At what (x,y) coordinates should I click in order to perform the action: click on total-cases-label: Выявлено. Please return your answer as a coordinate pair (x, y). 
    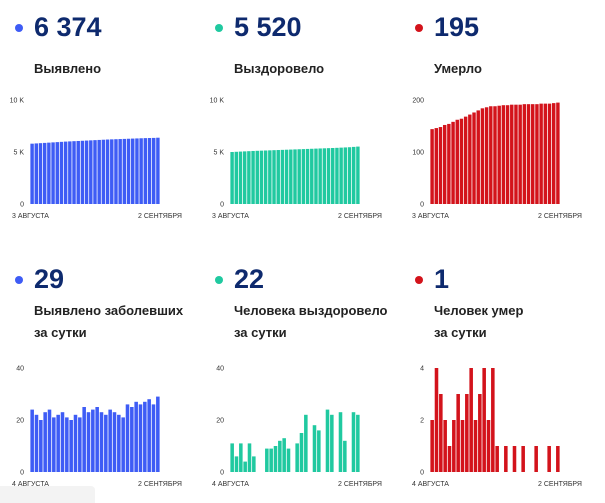
    Looking at the image, I should click on (67, 69).